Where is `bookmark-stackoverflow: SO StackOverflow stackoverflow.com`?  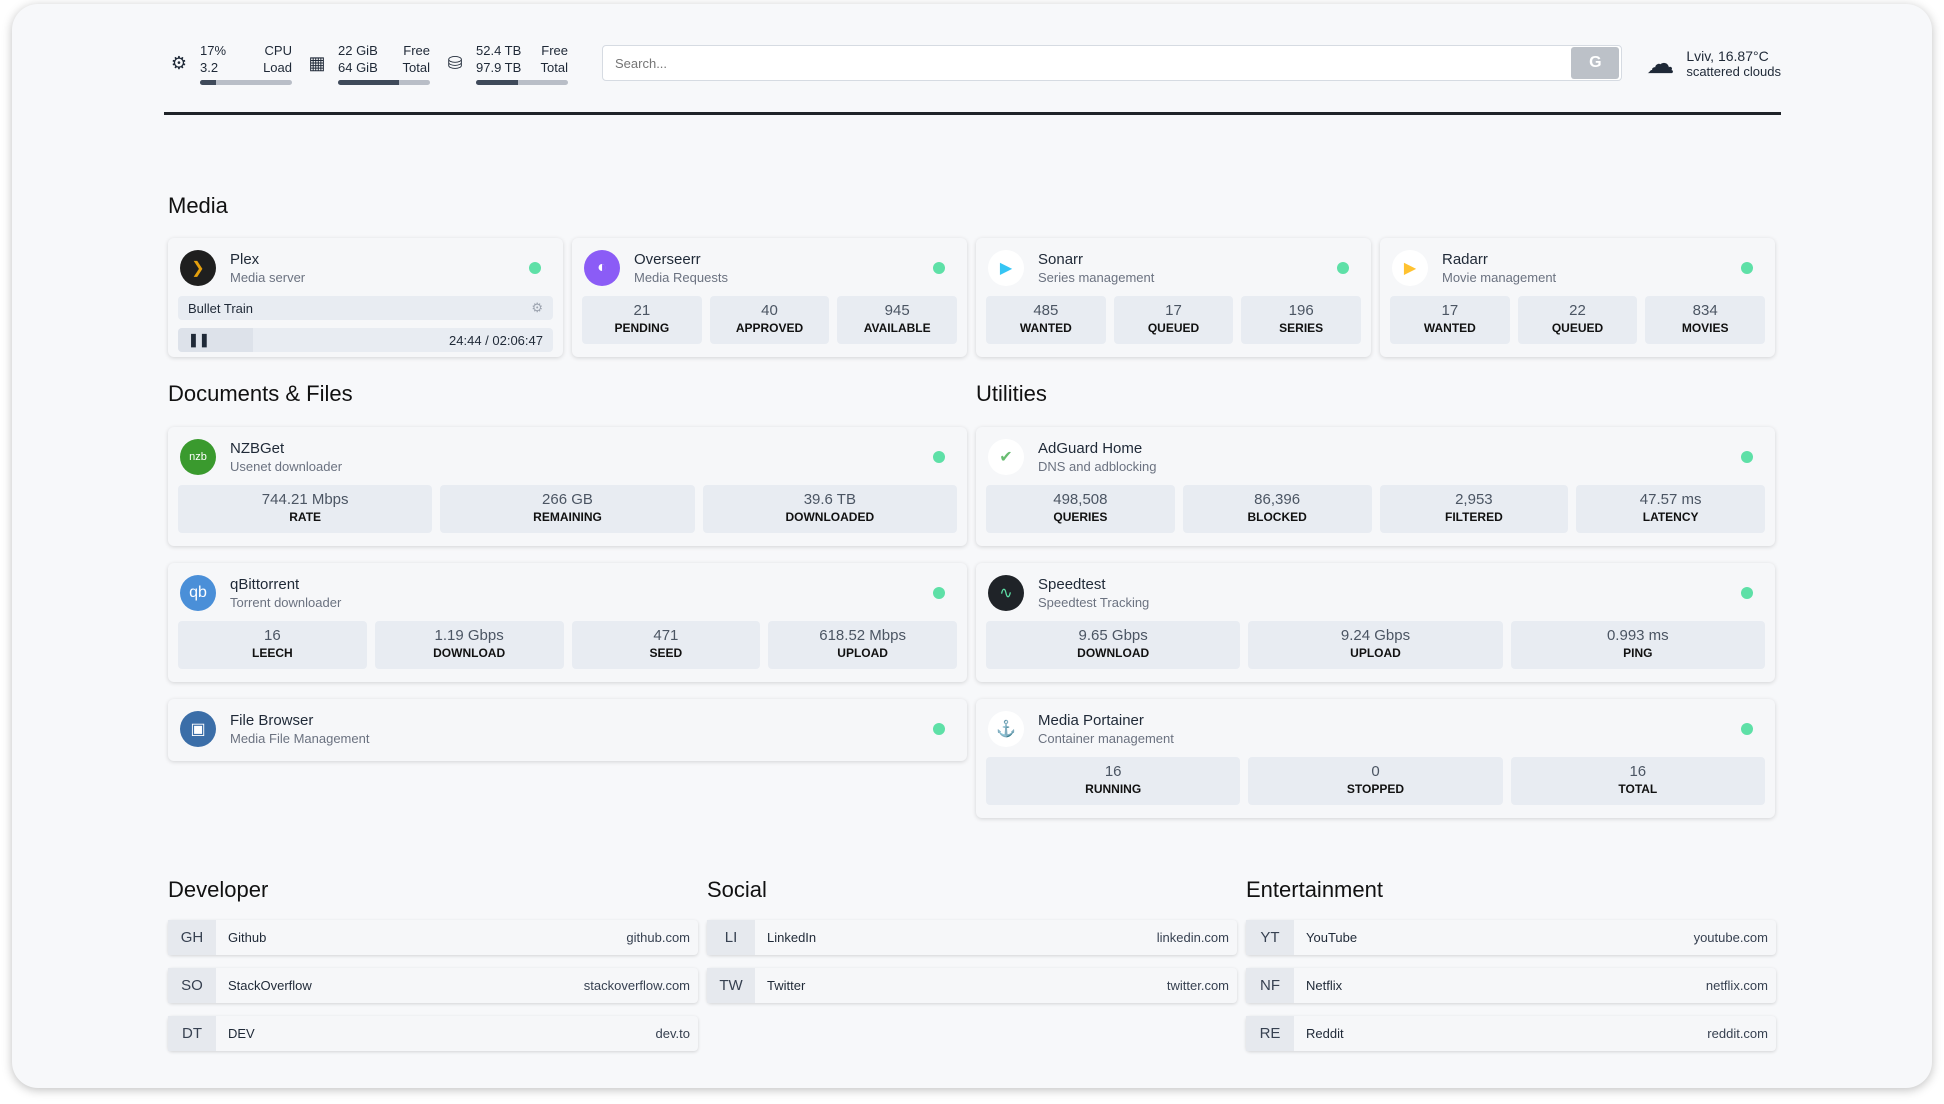 bookmark-stackoverflow: SO StackOverflow stackoverflow.com is located at coordinates (433, 985).